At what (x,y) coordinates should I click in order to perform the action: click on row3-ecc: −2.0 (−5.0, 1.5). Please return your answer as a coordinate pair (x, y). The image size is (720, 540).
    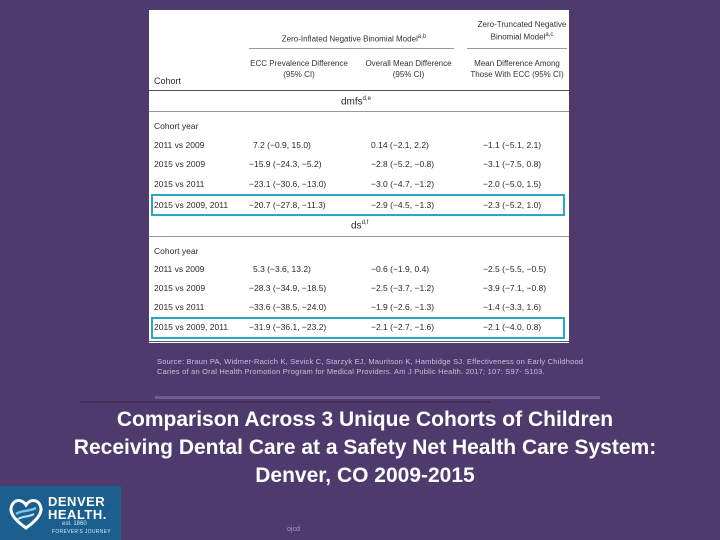
    Looking at the image, I should click on (512, 184).